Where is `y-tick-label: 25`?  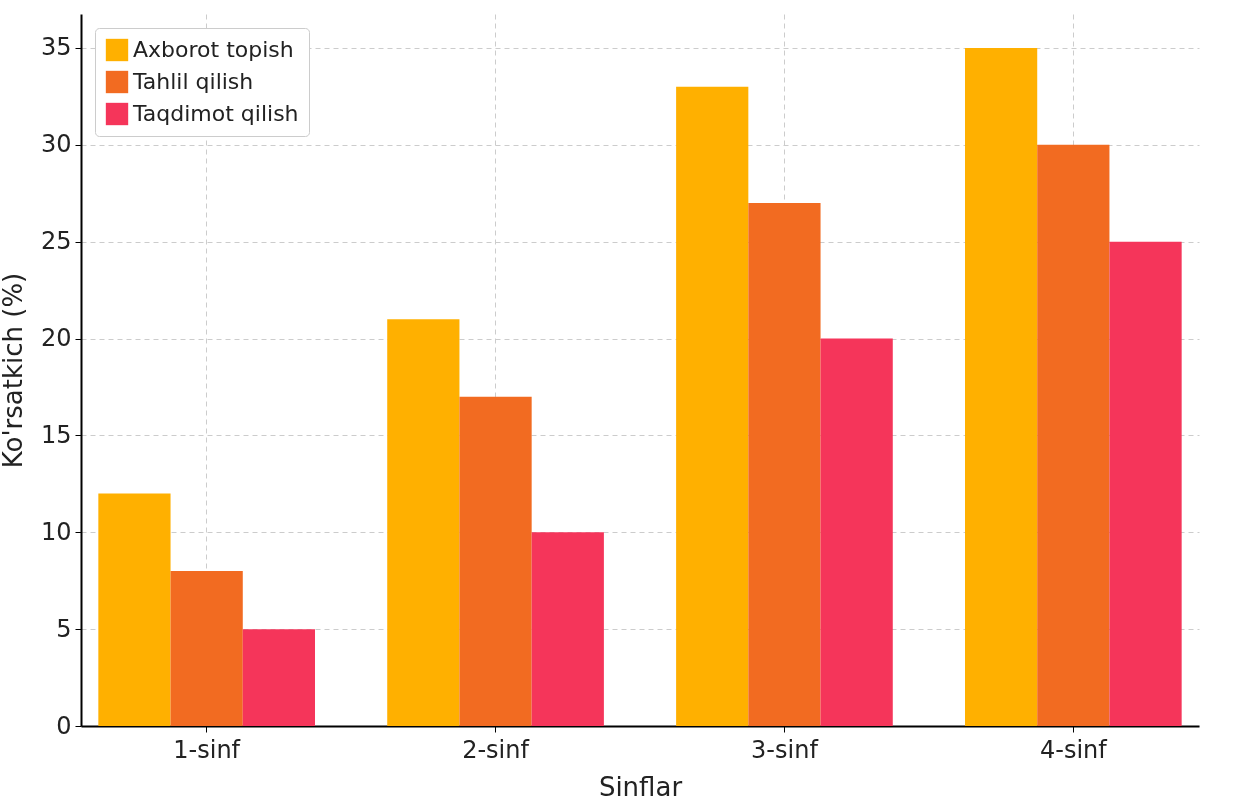 y-tick-label: 25 is located at coordinates (56, 241).